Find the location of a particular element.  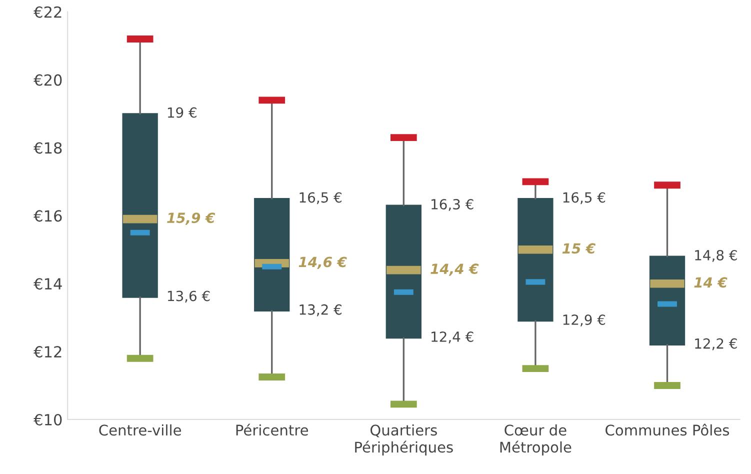

annotation: 12,2 € is located at coordinates (716, 344).